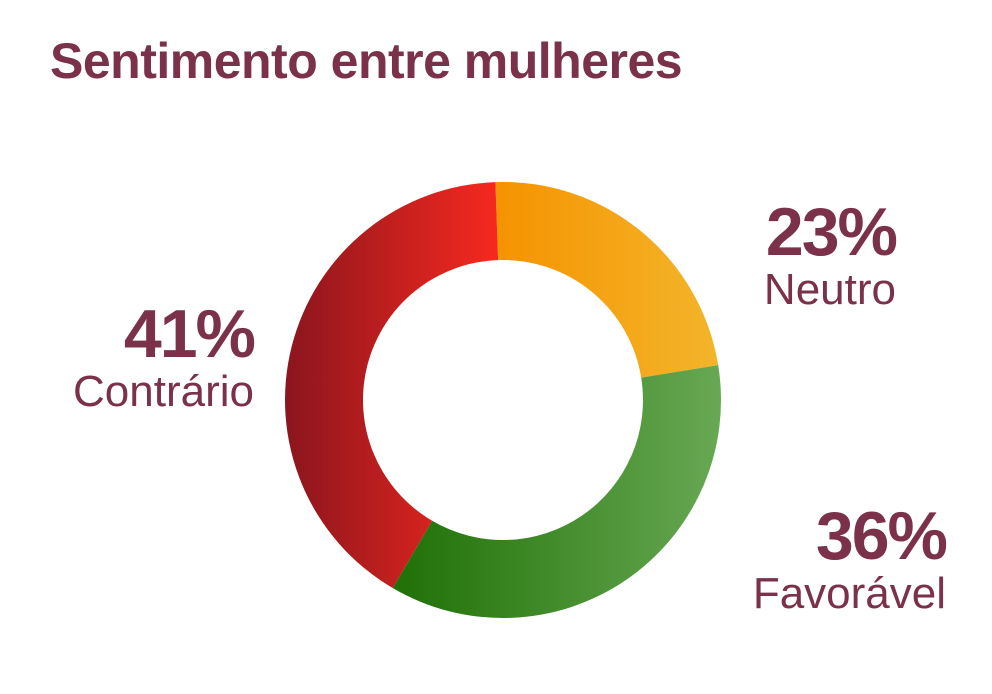 The height and width of the screenshot is (694, 992). I want to click on donut-slice-contrario, so click(392, 385).